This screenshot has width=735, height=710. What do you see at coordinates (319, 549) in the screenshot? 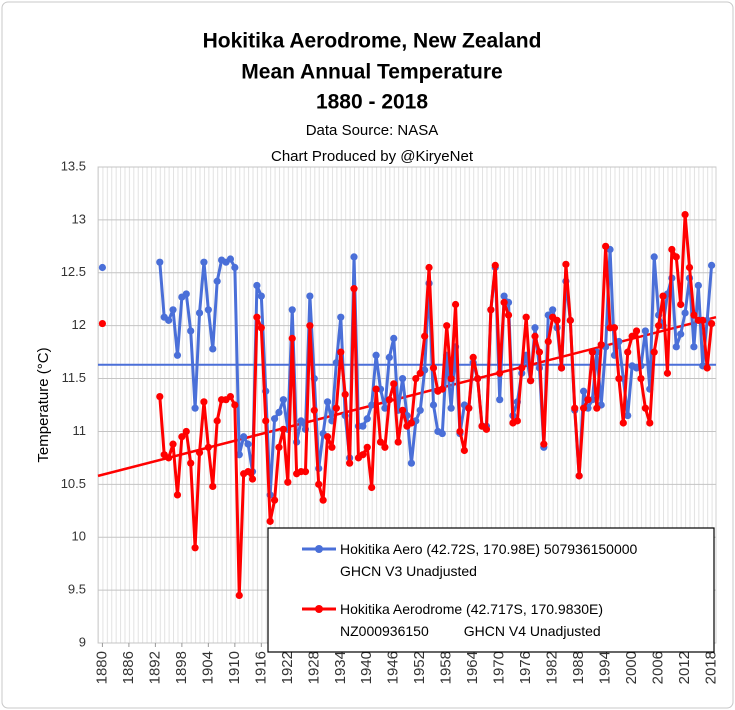
I see `legend-marker` at bounding box center [319, 549].